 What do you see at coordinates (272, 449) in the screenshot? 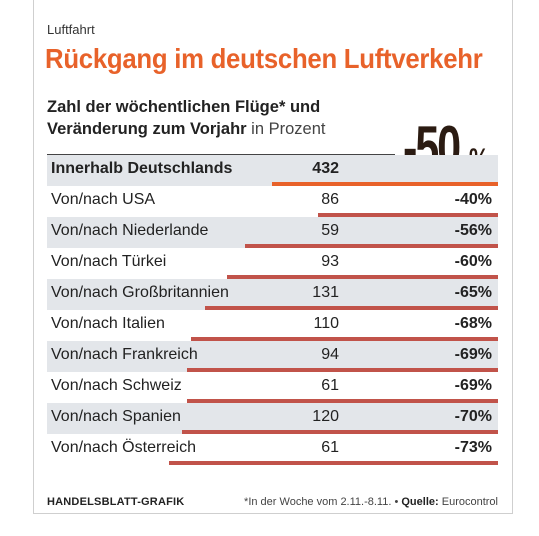
I see `table-row: Von/nach Österreich 61 -73%` at bounding box center [272, 449].